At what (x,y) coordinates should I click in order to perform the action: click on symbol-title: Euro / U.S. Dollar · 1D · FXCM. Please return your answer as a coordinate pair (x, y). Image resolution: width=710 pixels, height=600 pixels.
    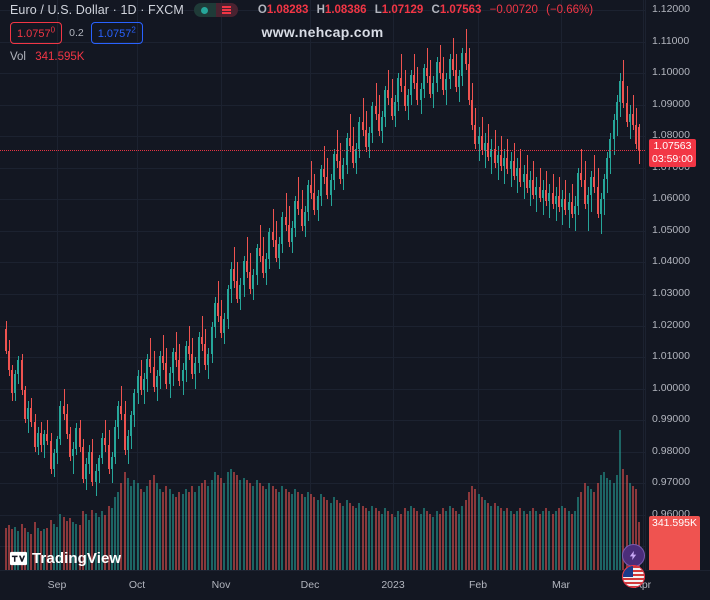
    Looking at the image, I should click on (97, 10).